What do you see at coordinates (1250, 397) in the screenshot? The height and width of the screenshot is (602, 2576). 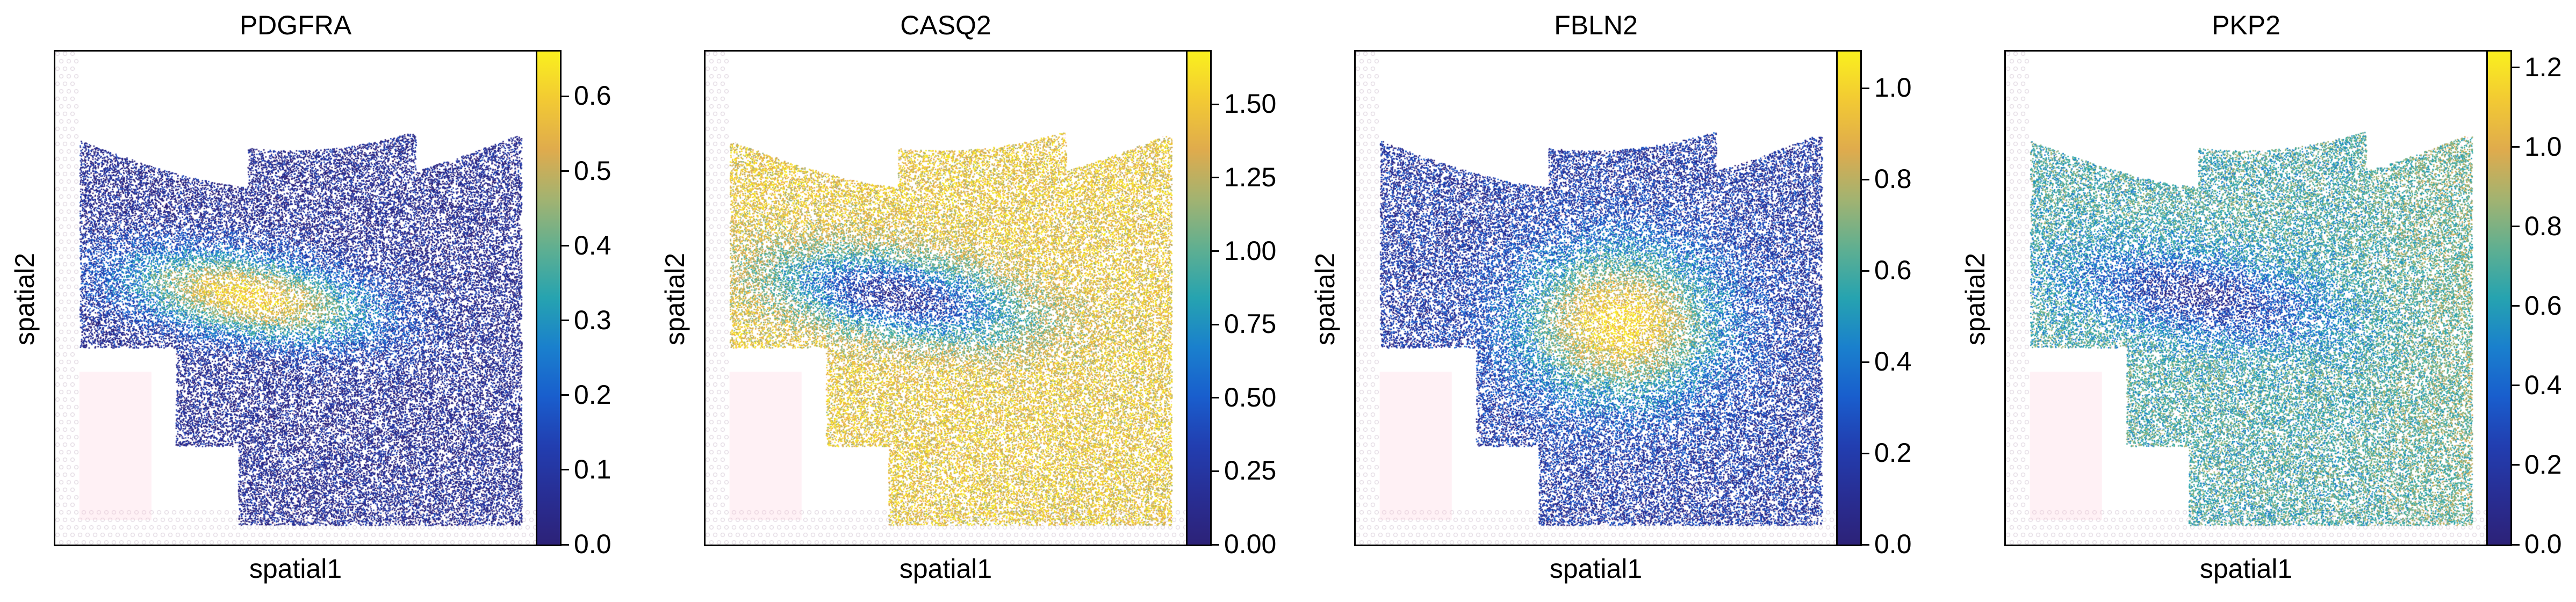 I see `colorbar-tick-label: 0.50` at bounding box center [1250, 397].